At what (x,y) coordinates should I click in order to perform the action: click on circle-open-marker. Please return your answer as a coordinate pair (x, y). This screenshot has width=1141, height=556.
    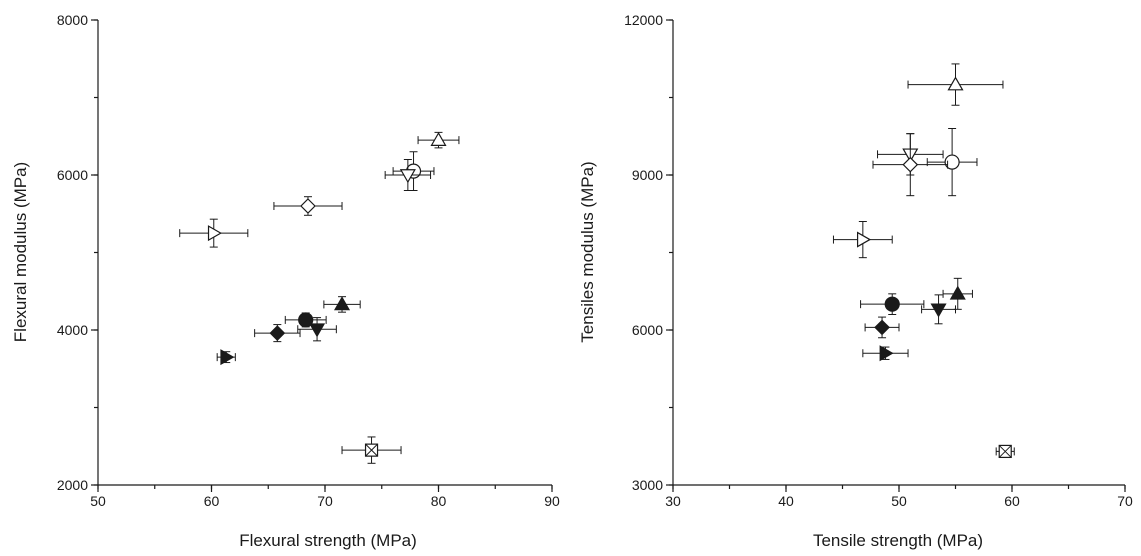
    Looking at the image, I should click on (952, 162).